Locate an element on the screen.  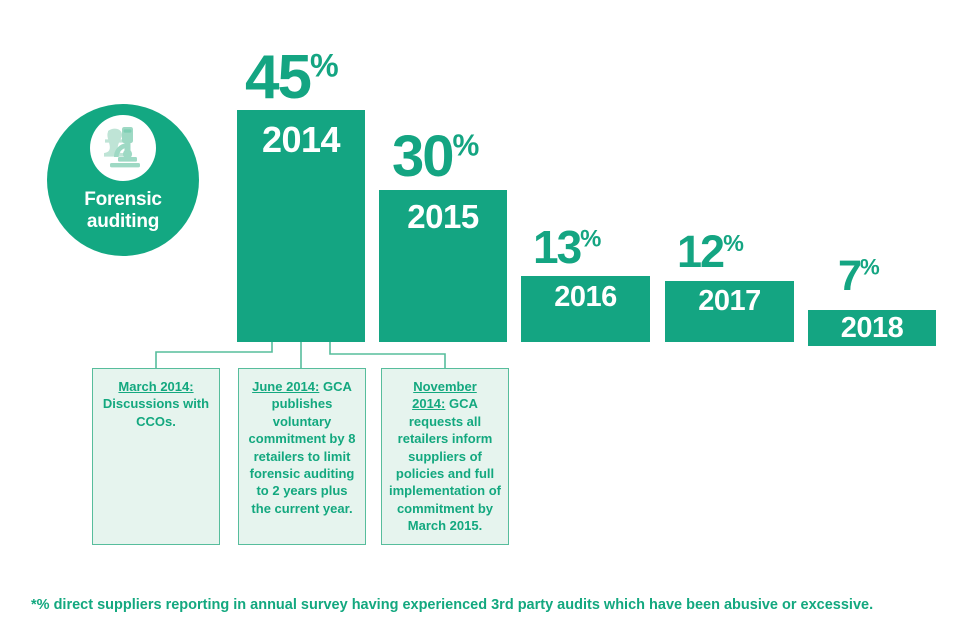
callout-heading: March 2014: is located at coordinates (156, 386).